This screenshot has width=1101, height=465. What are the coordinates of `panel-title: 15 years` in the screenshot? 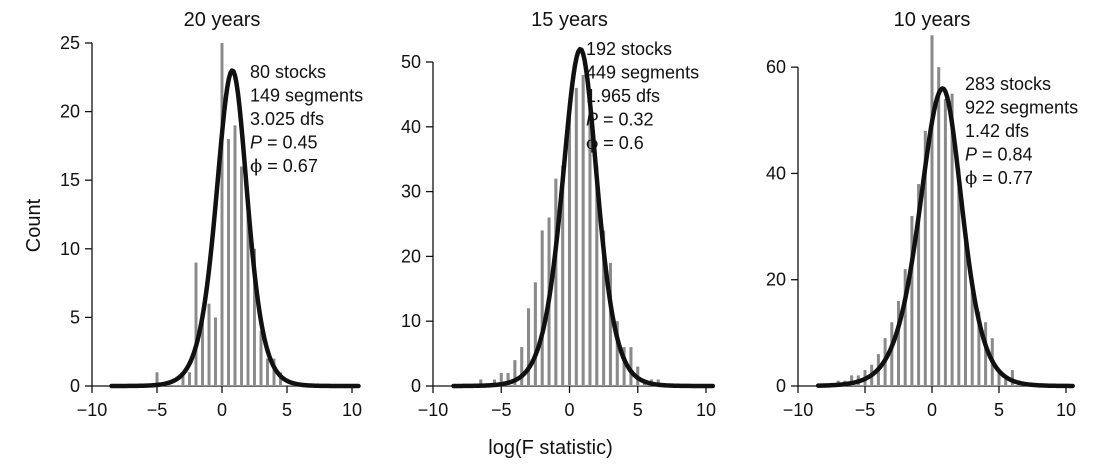 It's located at (569, 20).